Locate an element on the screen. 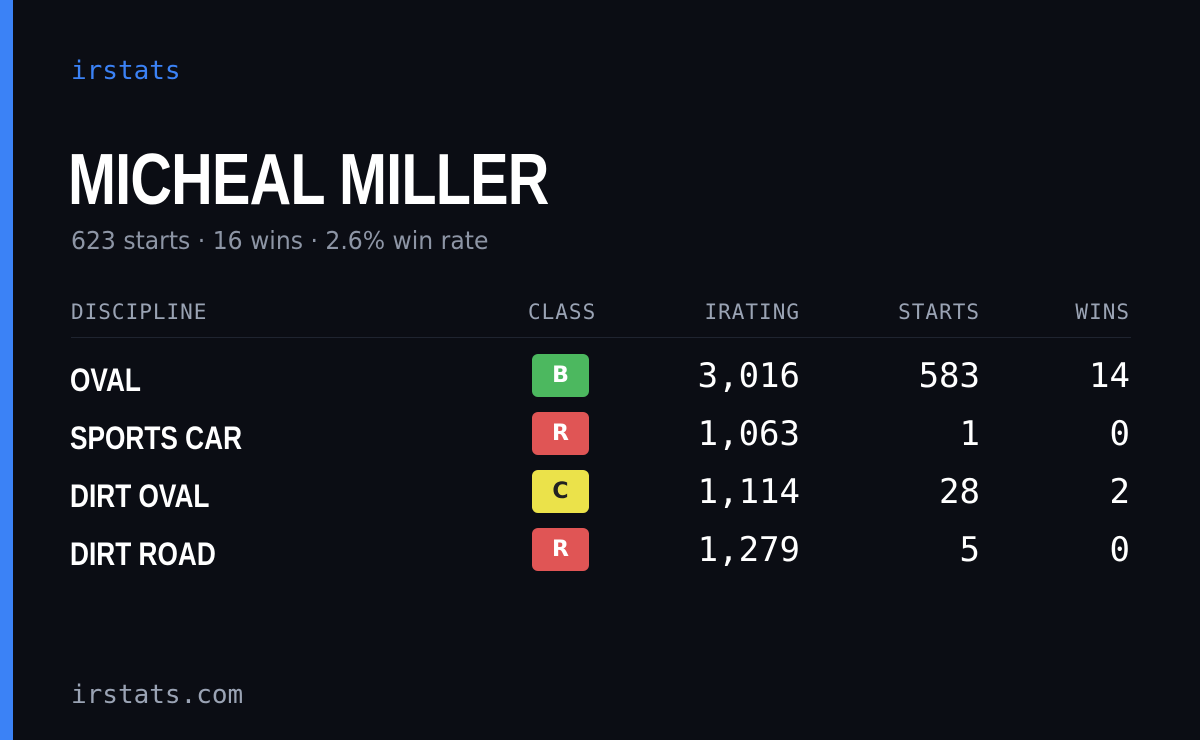 This screenshot has width=1200, height=740. driver-summary: 623 starts · 16 wins · 2.6% win rate is located at coordinates (280, 240).